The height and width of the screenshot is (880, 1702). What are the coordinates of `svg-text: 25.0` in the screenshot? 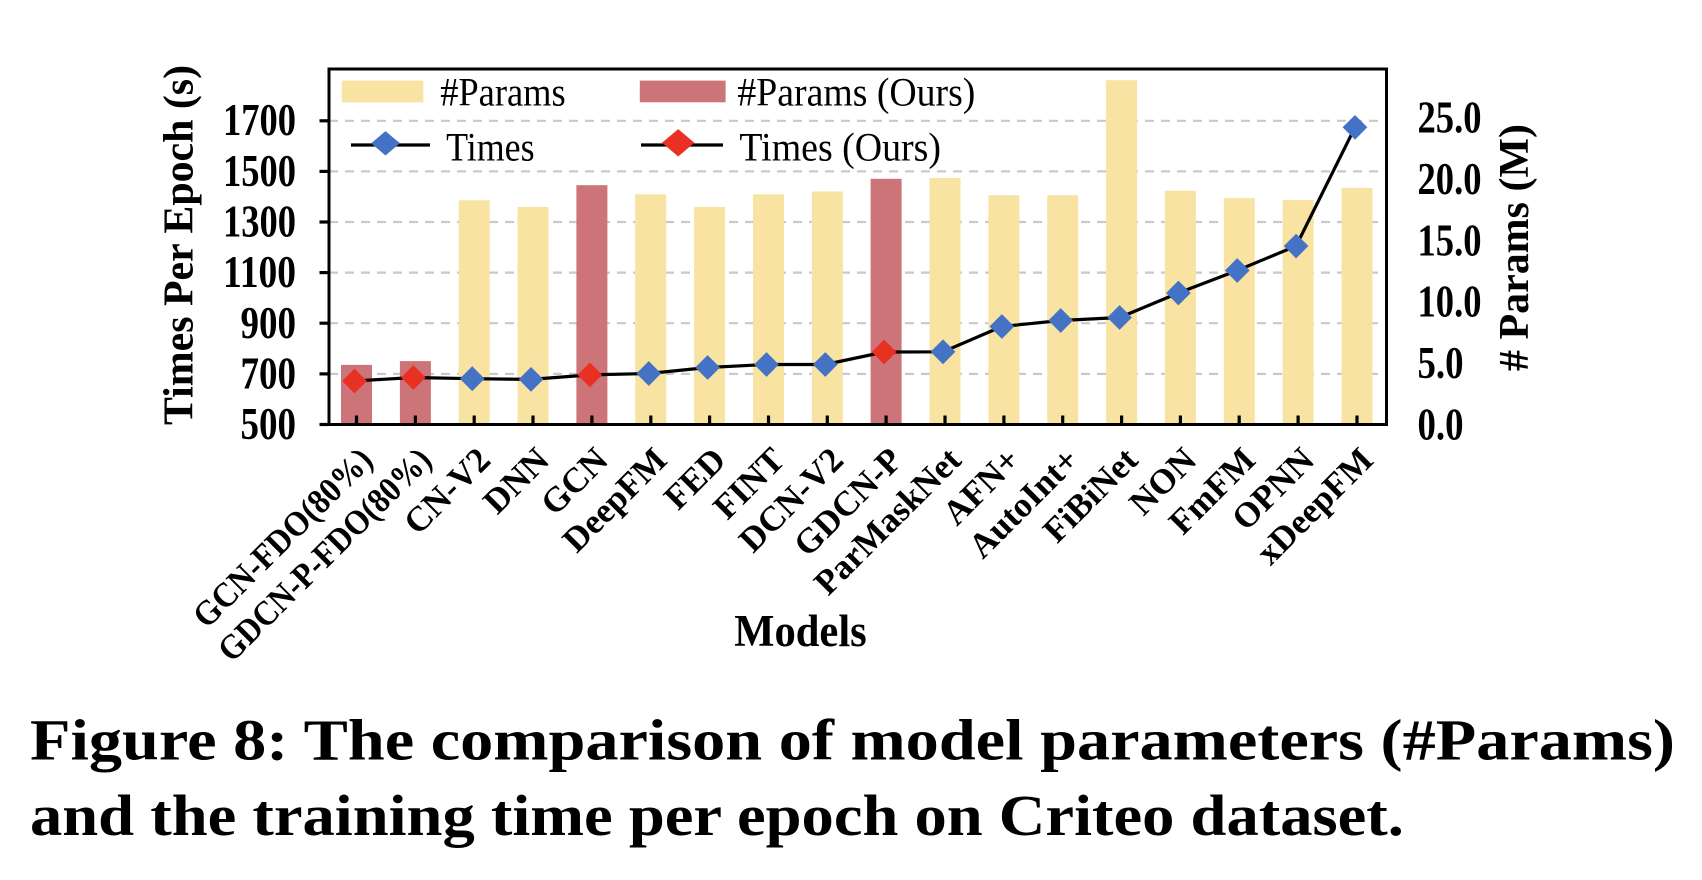 It's located at (1450, 118).